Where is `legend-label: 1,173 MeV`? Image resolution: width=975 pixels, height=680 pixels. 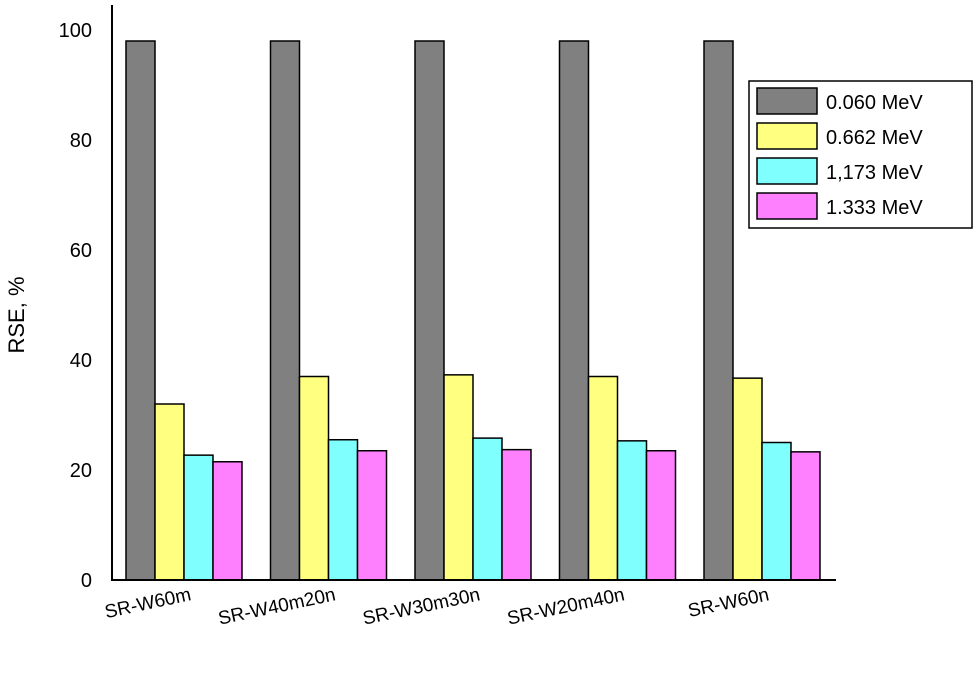 legend-label: 1,173 MeV is located at coordinates (874, 173).